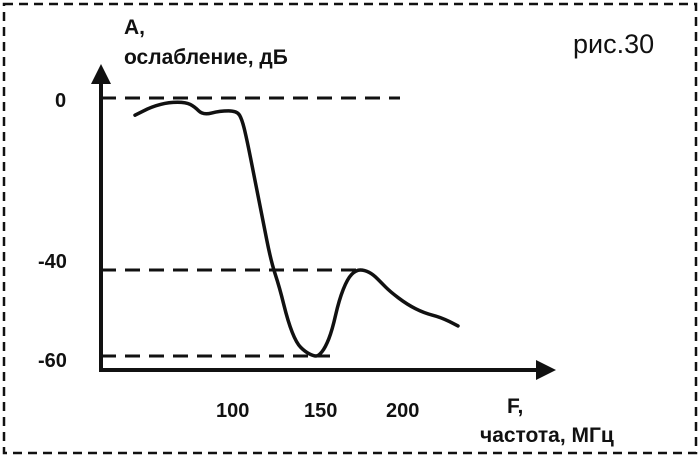 Image resolution: width=700 pixels, height=457 pixels. I want to click on x-axis-arrow, so click(546, 370).